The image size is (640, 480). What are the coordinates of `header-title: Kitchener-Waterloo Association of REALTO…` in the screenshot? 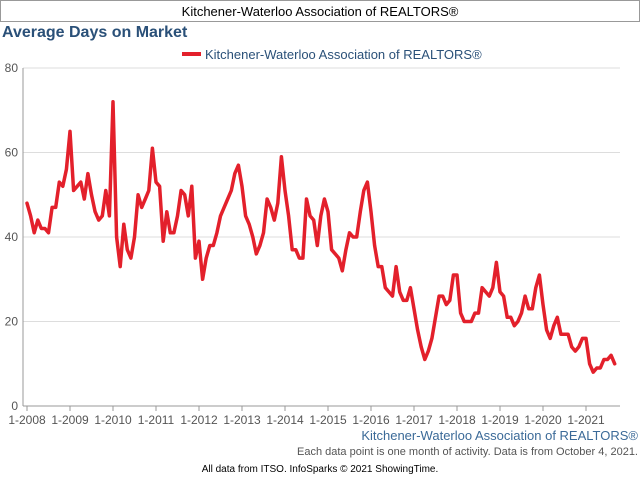 It's located at (320, 11).